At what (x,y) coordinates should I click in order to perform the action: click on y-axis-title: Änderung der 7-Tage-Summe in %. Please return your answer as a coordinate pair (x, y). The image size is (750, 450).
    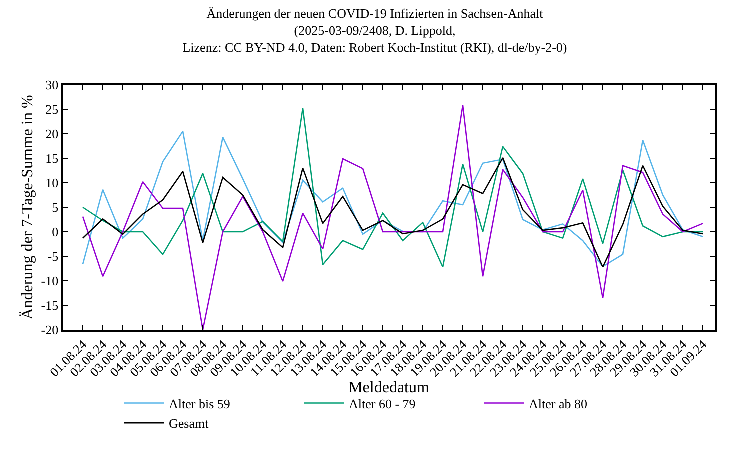
    Looking at the image, I should click on (28, 207).